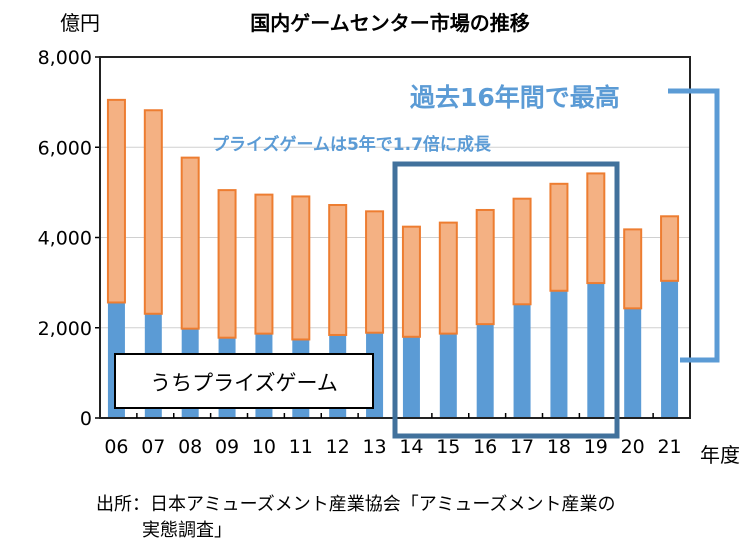 This screenshot has width=750, height=556. I want to click on y-axis-unit: 億円, so click(80, 23).